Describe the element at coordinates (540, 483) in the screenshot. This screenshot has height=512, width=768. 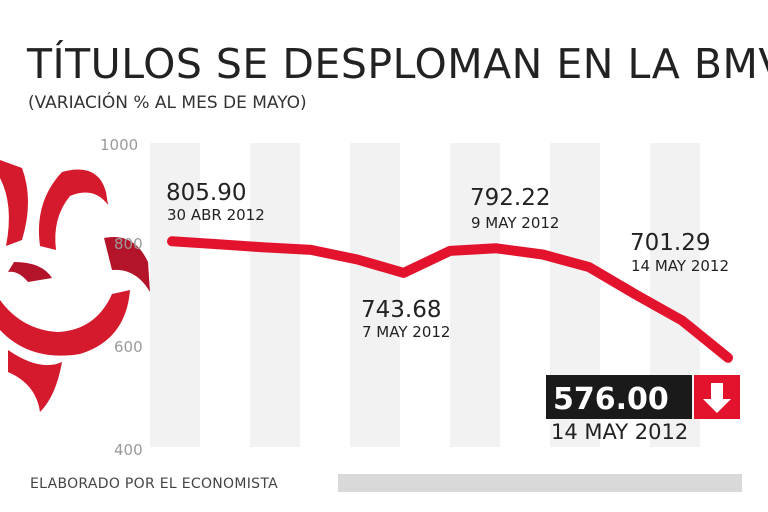
I see `footer-bar` at that location.